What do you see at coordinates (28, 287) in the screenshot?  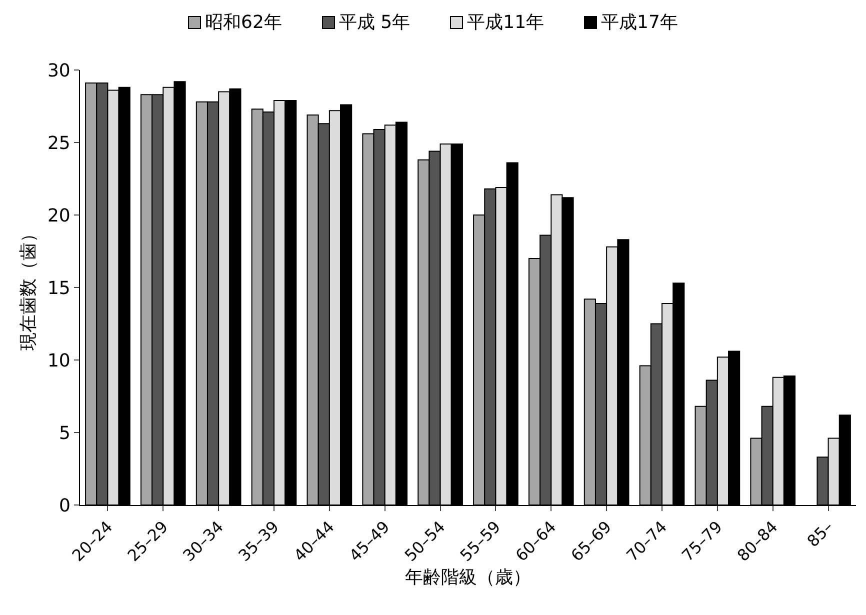 I see `y-axis-title: 現在歯数（歯）` at bounding box center [28, 287].